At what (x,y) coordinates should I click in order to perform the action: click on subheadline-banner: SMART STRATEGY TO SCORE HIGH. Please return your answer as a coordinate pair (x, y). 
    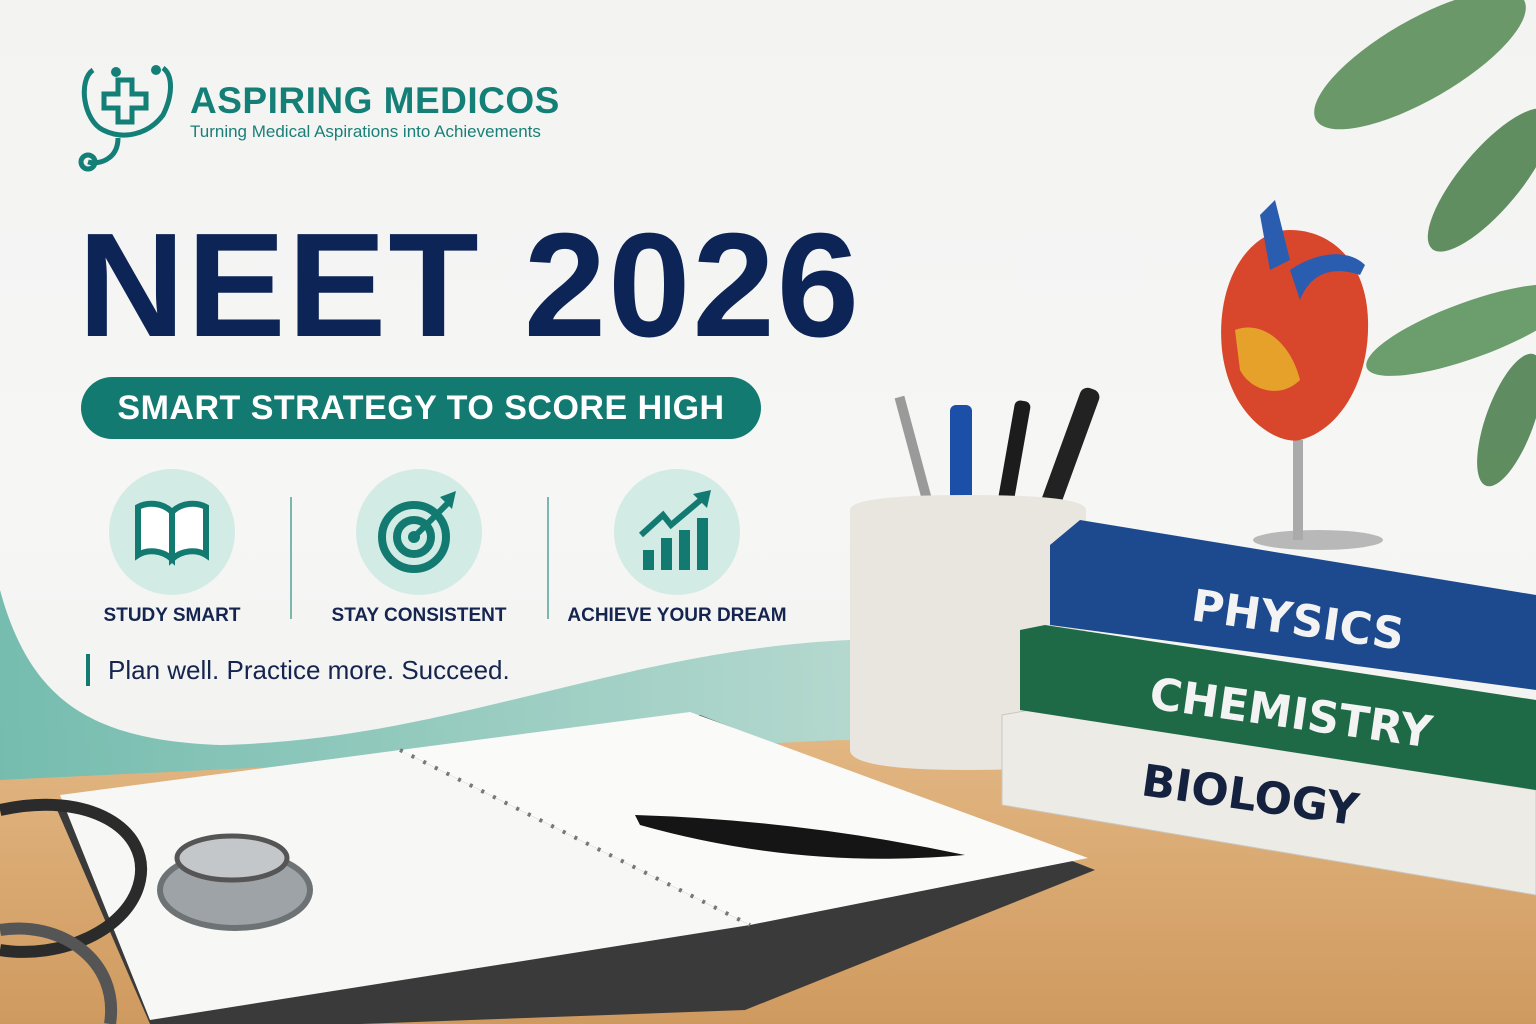
    Looking at the image, I should click on (421, 408).